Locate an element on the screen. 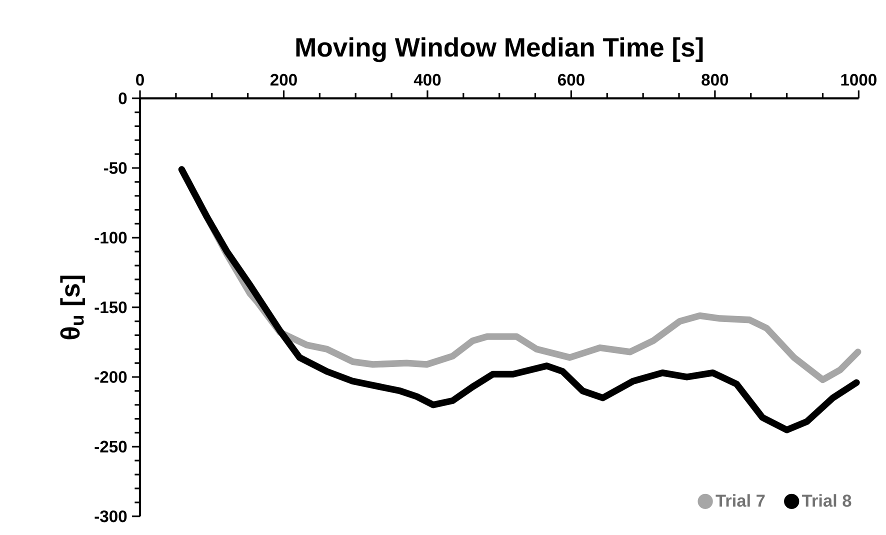  x-tick-label: 200 is located at coordinates (283, 80).